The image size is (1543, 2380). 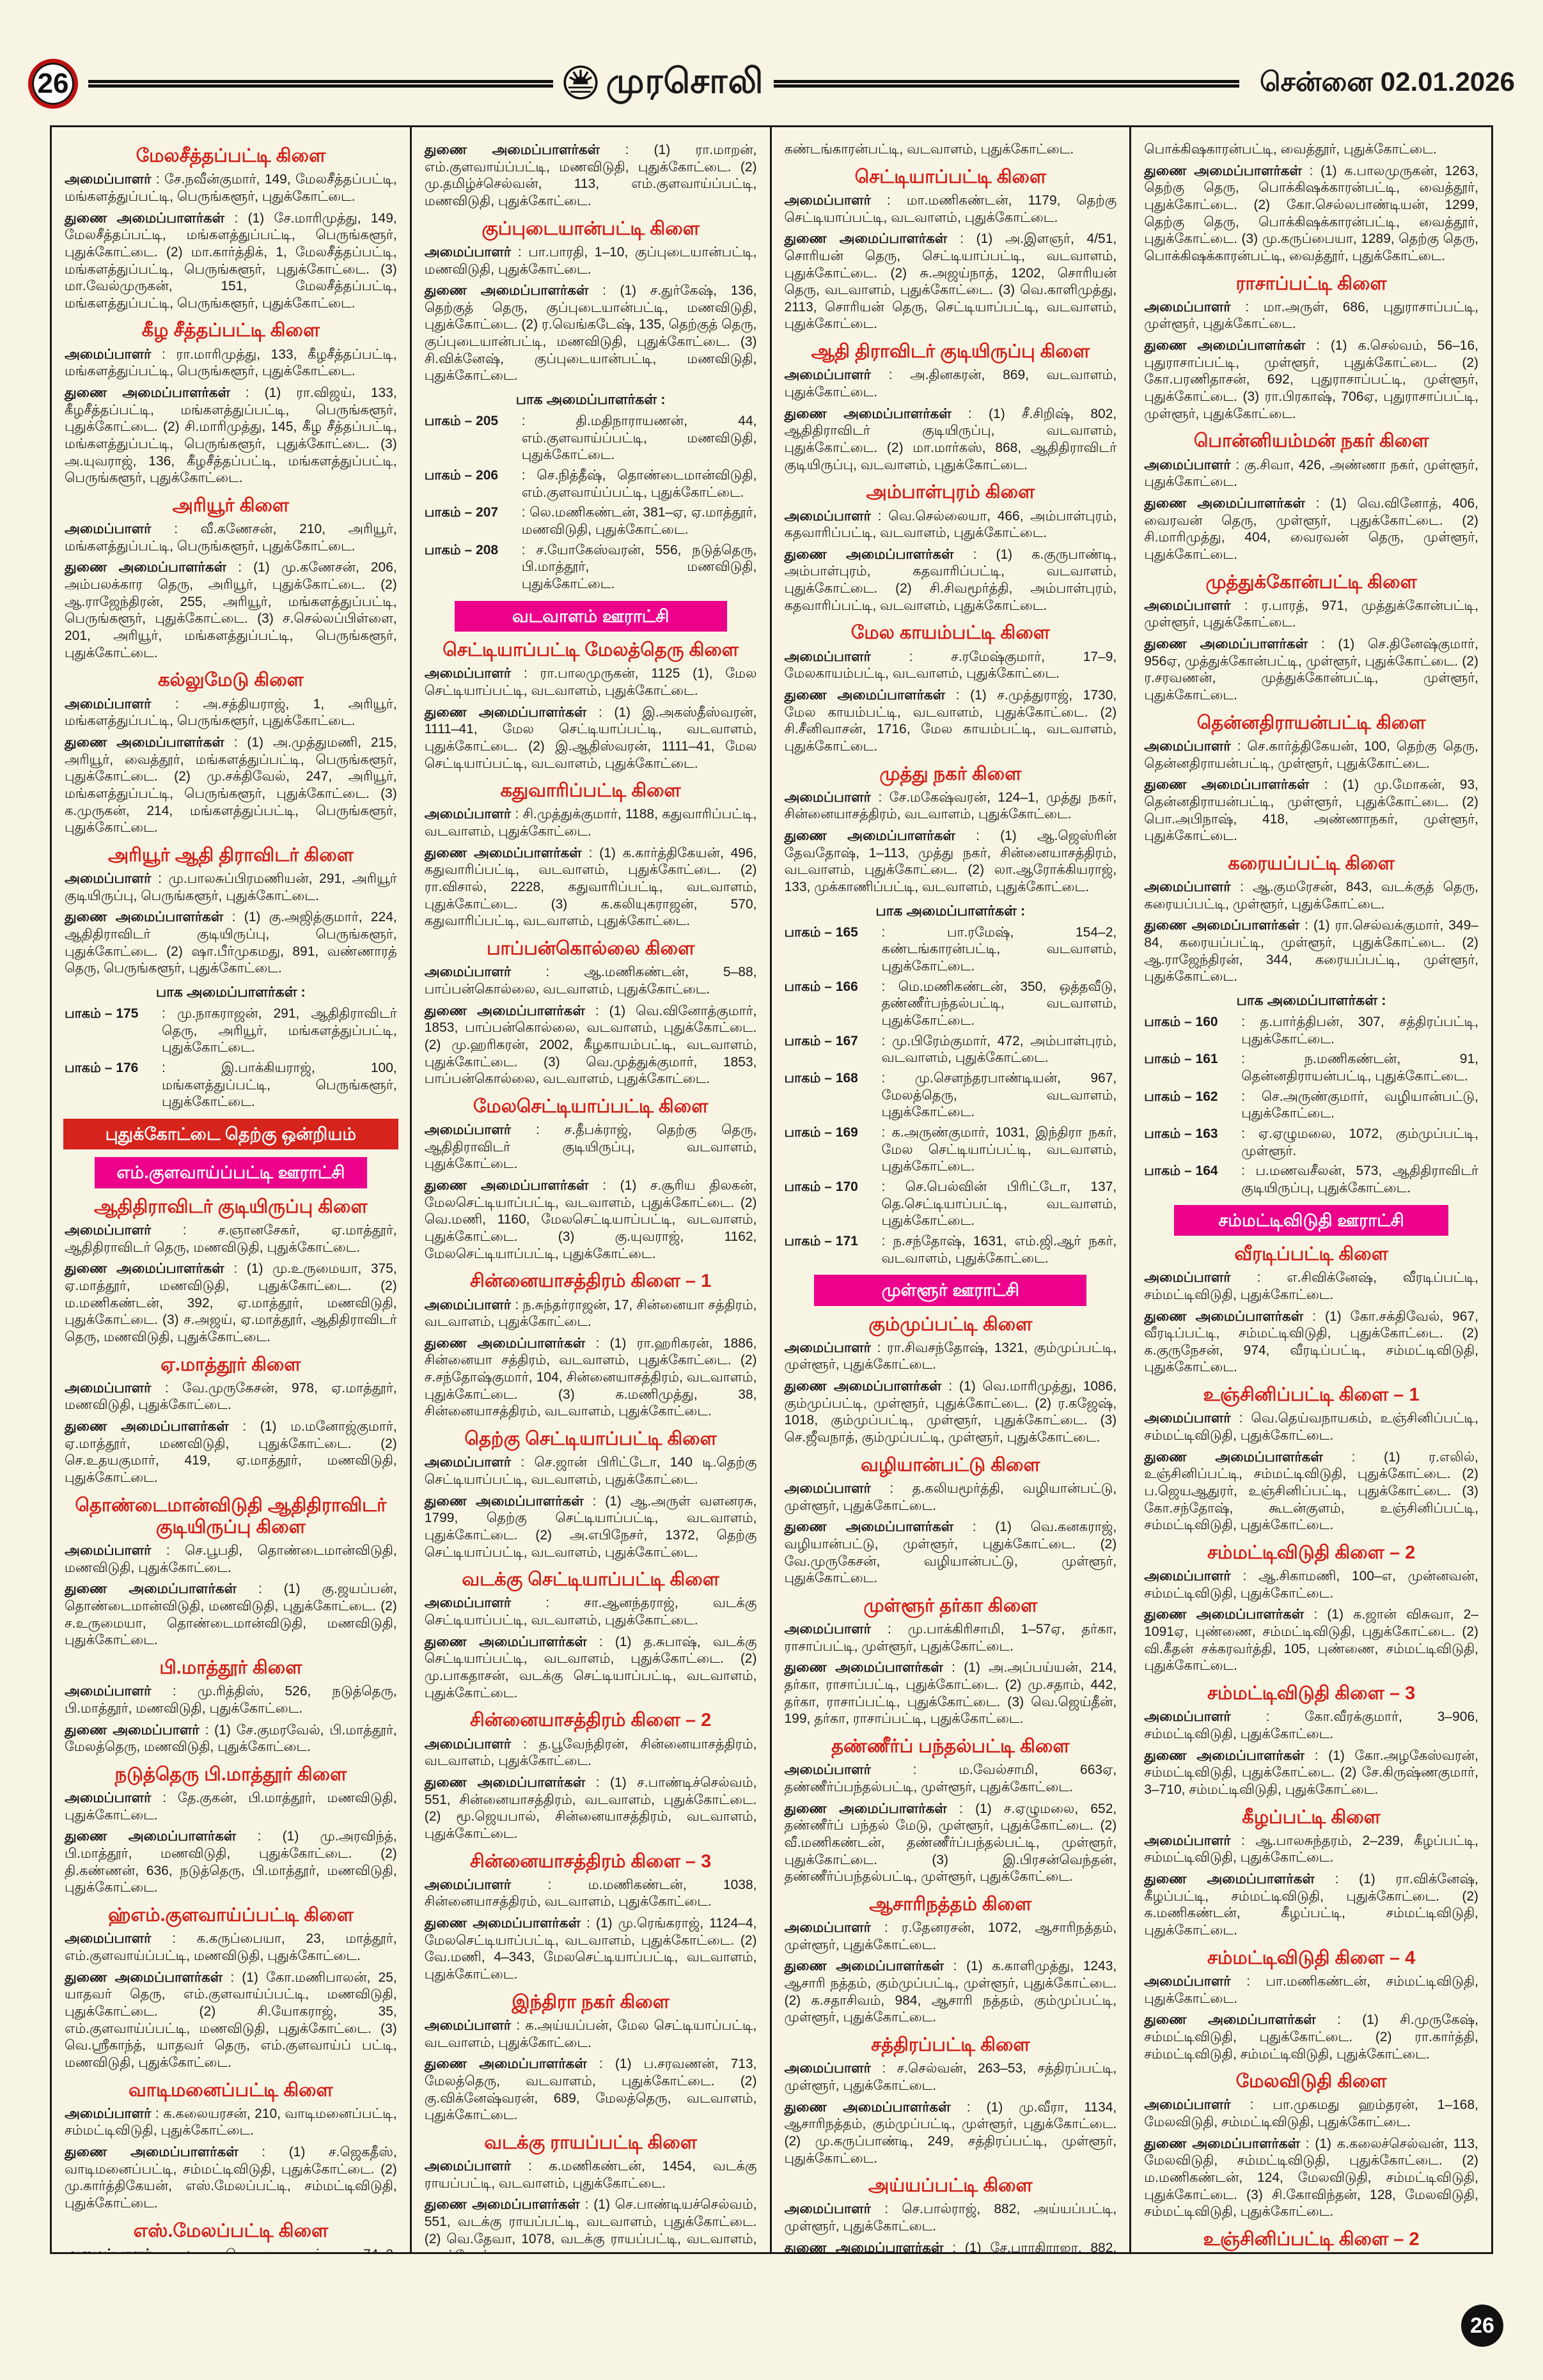 What do you see at coordinates (950, 2045) in the screenshot?
I see `branch-heading: சத்திரப்பட்டி கிளை` at bounding box center [950, 2045].